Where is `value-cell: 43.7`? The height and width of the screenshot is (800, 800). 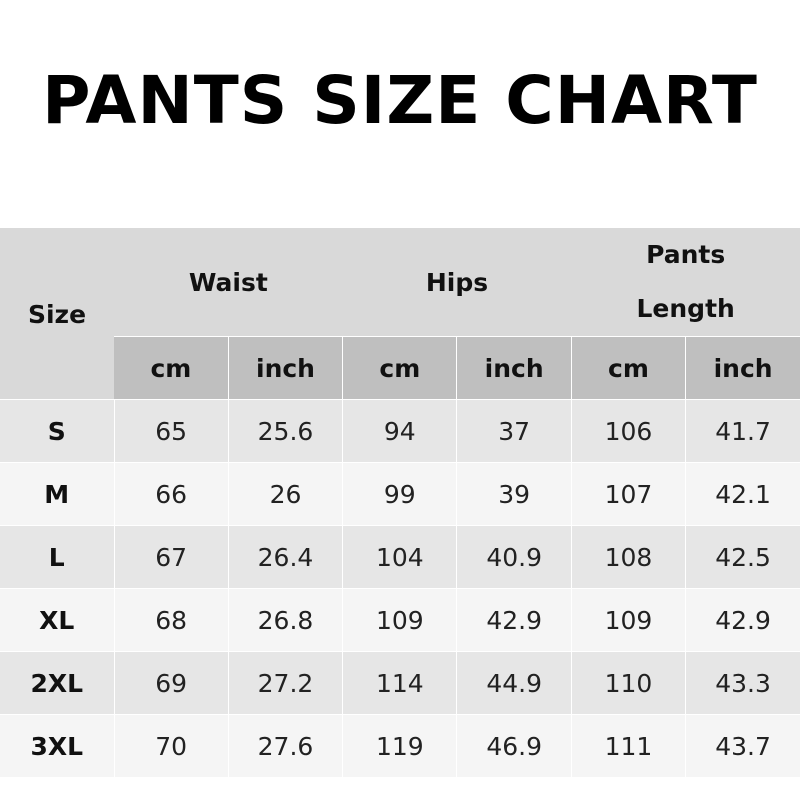
value-cell: 43.7 is located at coordinates (742, 745).